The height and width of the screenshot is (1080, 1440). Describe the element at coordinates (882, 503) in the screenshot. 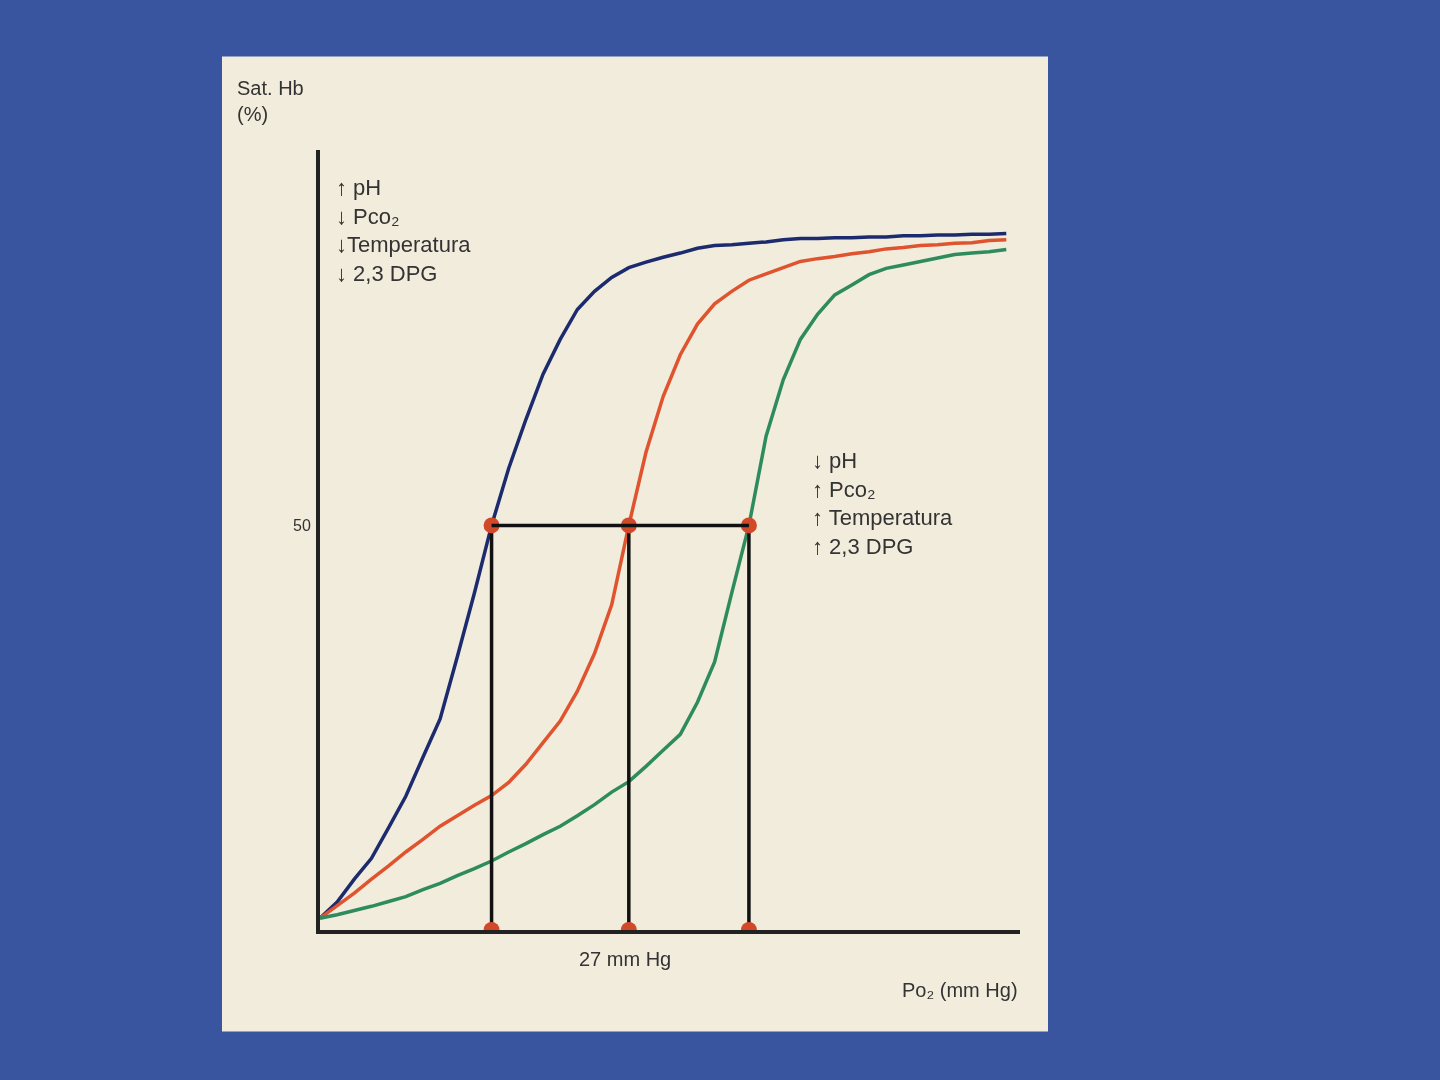

I see `annotation: ↓ pH ↑ Pco₂ ↑ Temperatura ↑ 2,3 DPG` at that location.